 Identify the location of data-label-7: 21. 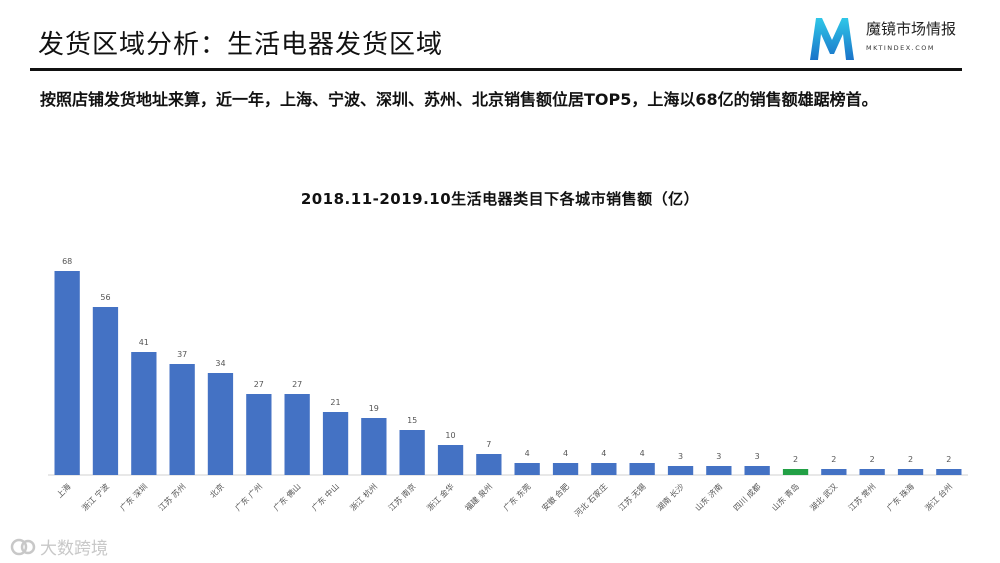
(335, 402).